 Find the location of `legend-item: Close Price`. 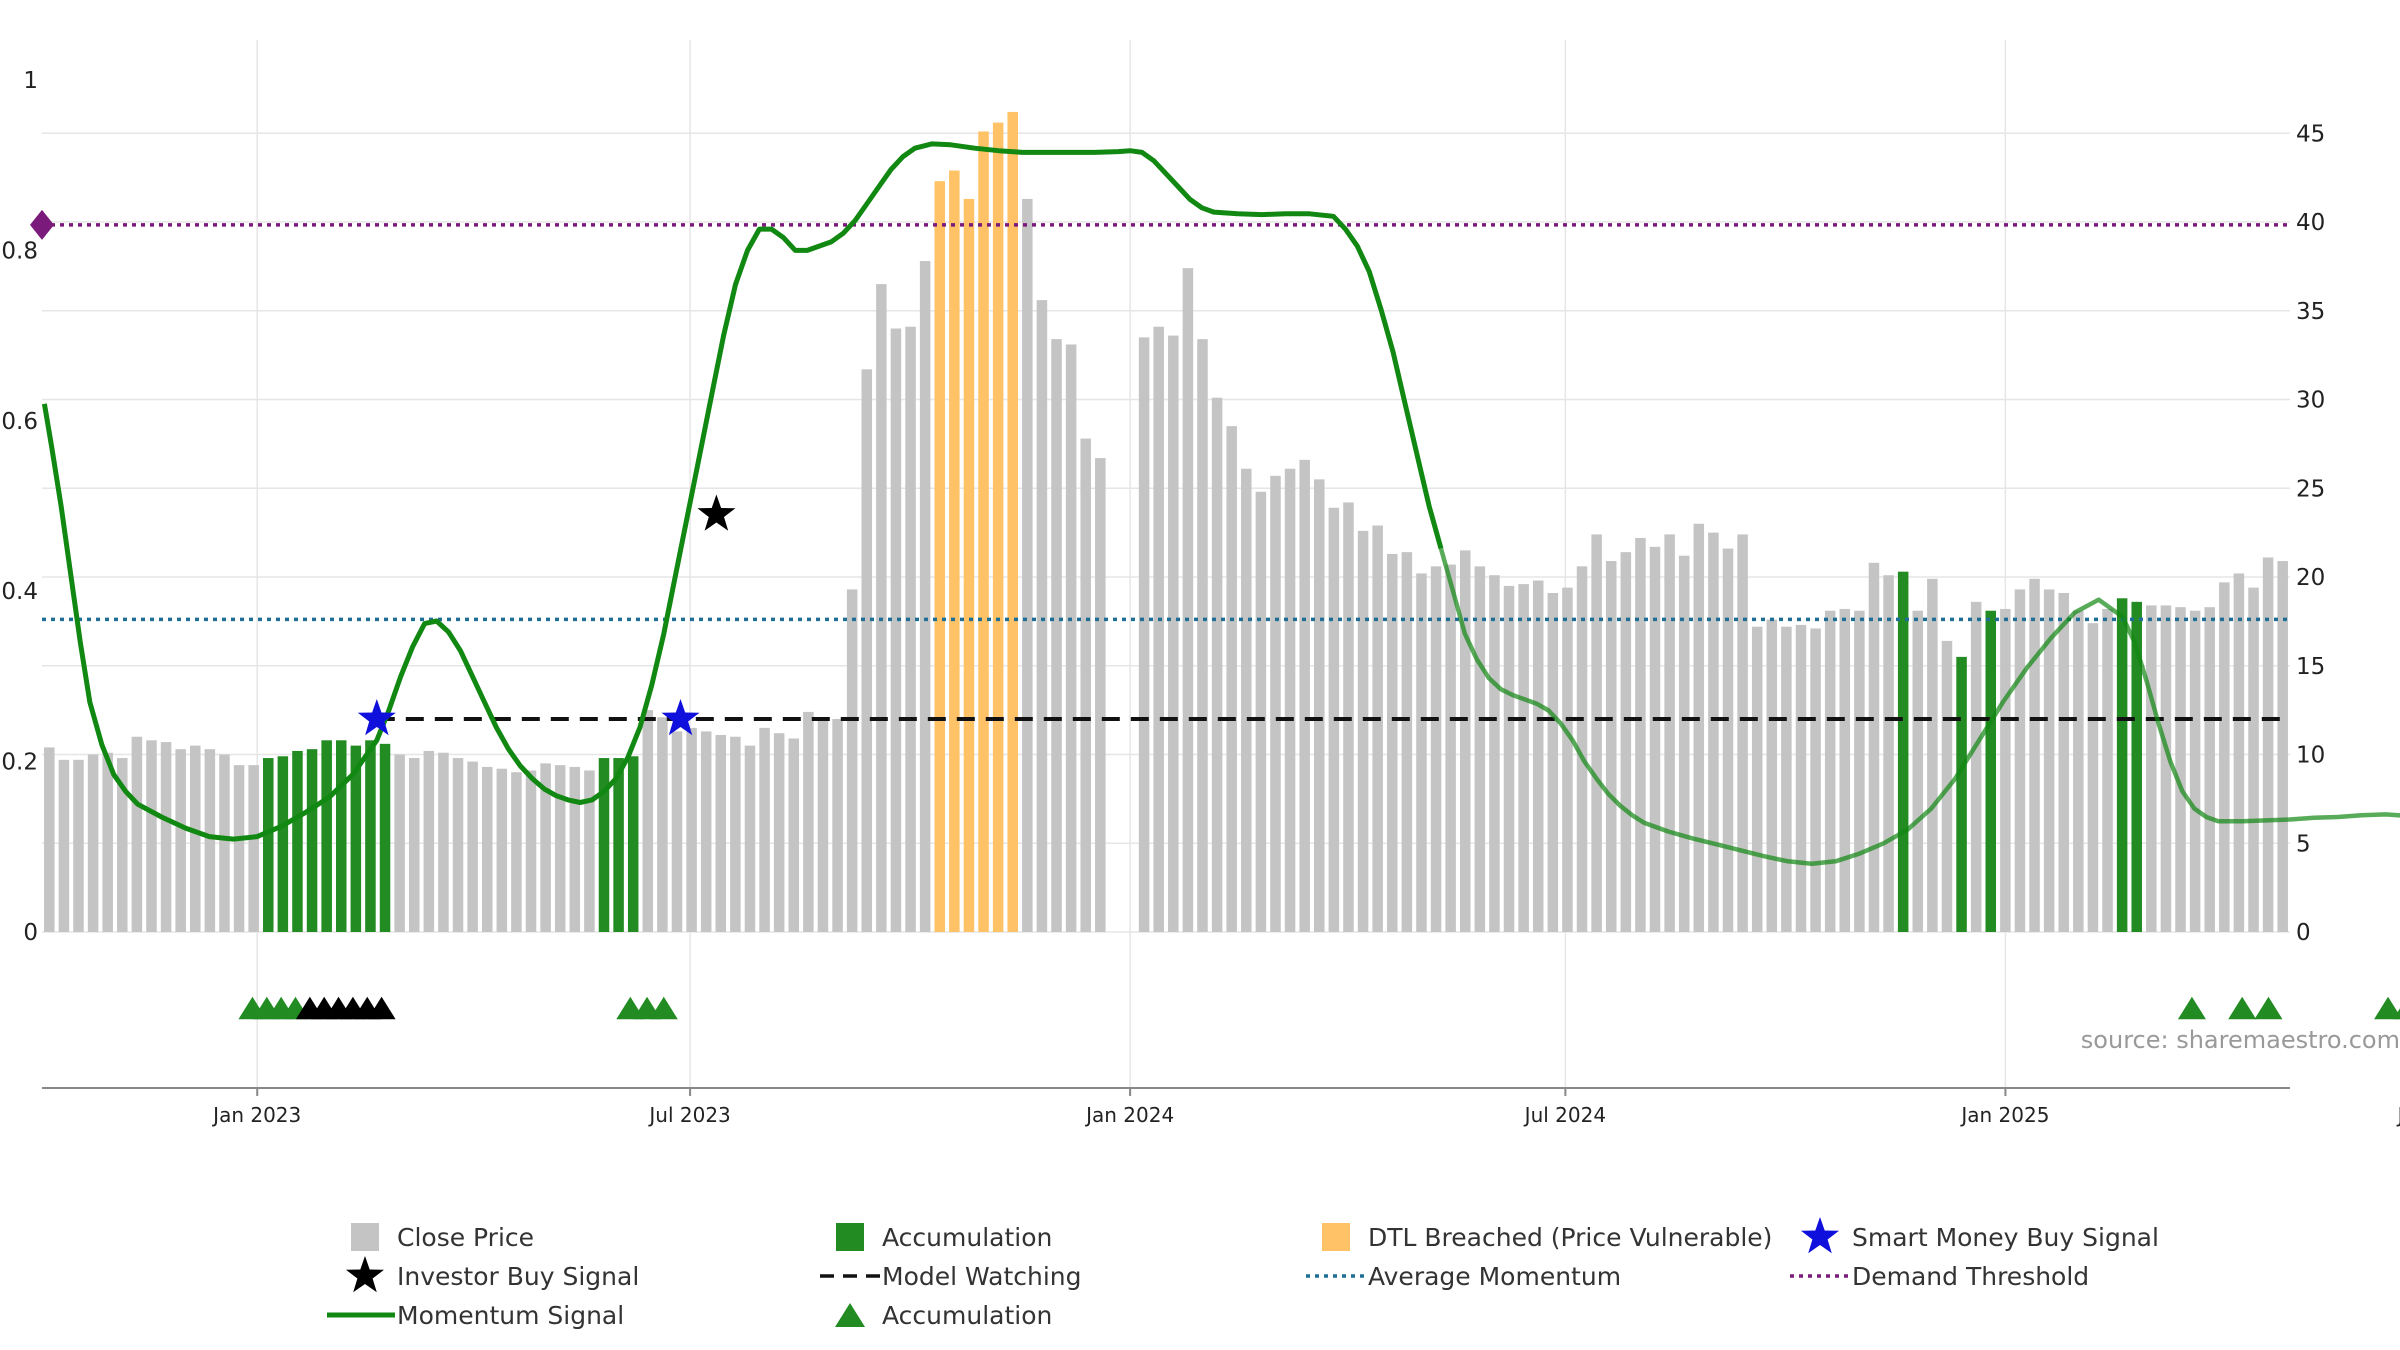

legend-item: Close Price is located at coordinates (442, 1237).